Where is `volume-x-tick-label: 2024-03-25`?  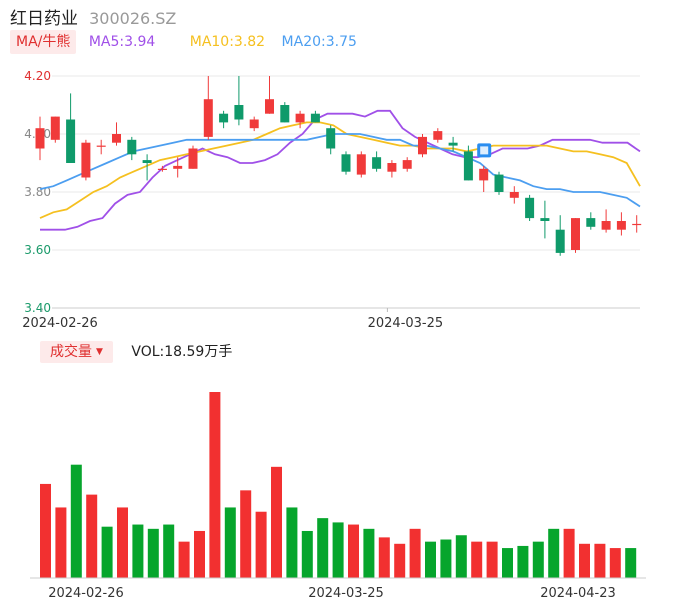
volume-x-tick-label: 2024-03-25 is located at coordinates (346, 593).